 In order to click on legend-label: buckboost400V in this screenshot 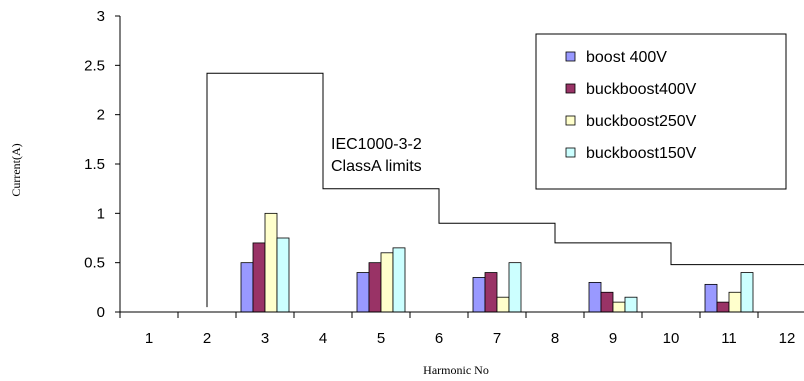, I will do `click(641, 89)`.